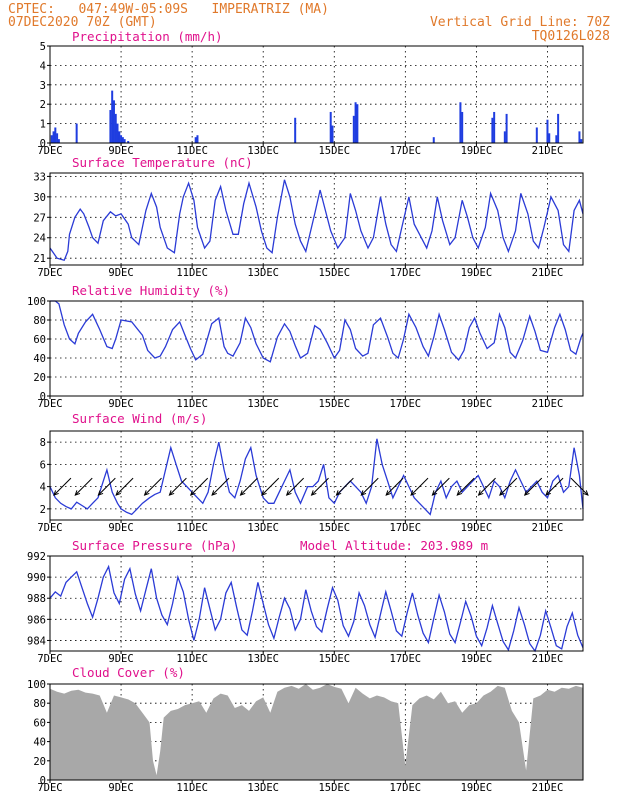 Image resolution: width=618 pixels, height=800 pixels. I want to click on y-tick-label: 27, so click(39, 218).